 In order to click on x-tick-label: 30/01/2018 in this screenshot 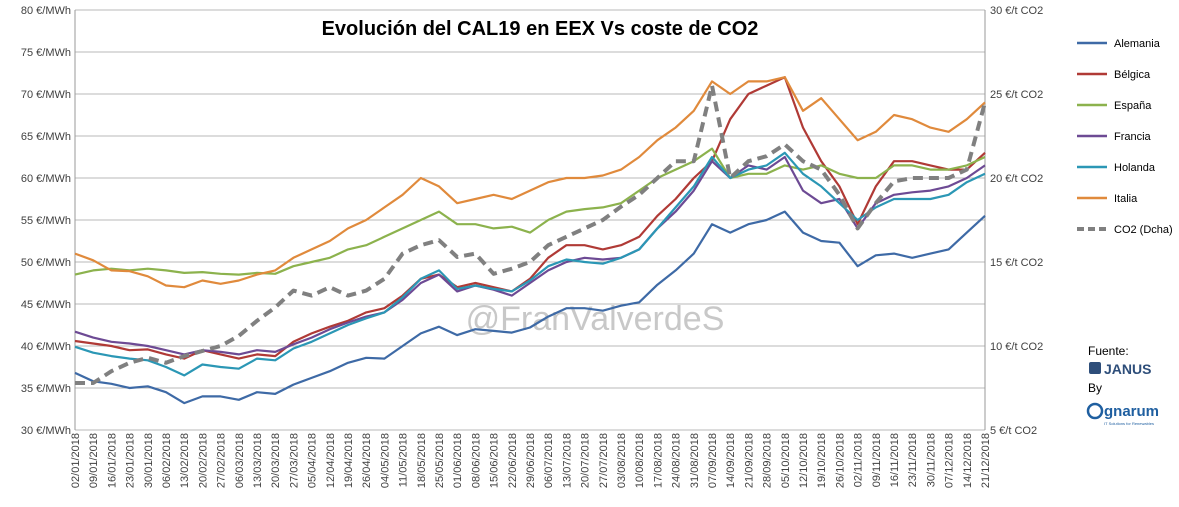, I will do `click(149, 460)`.